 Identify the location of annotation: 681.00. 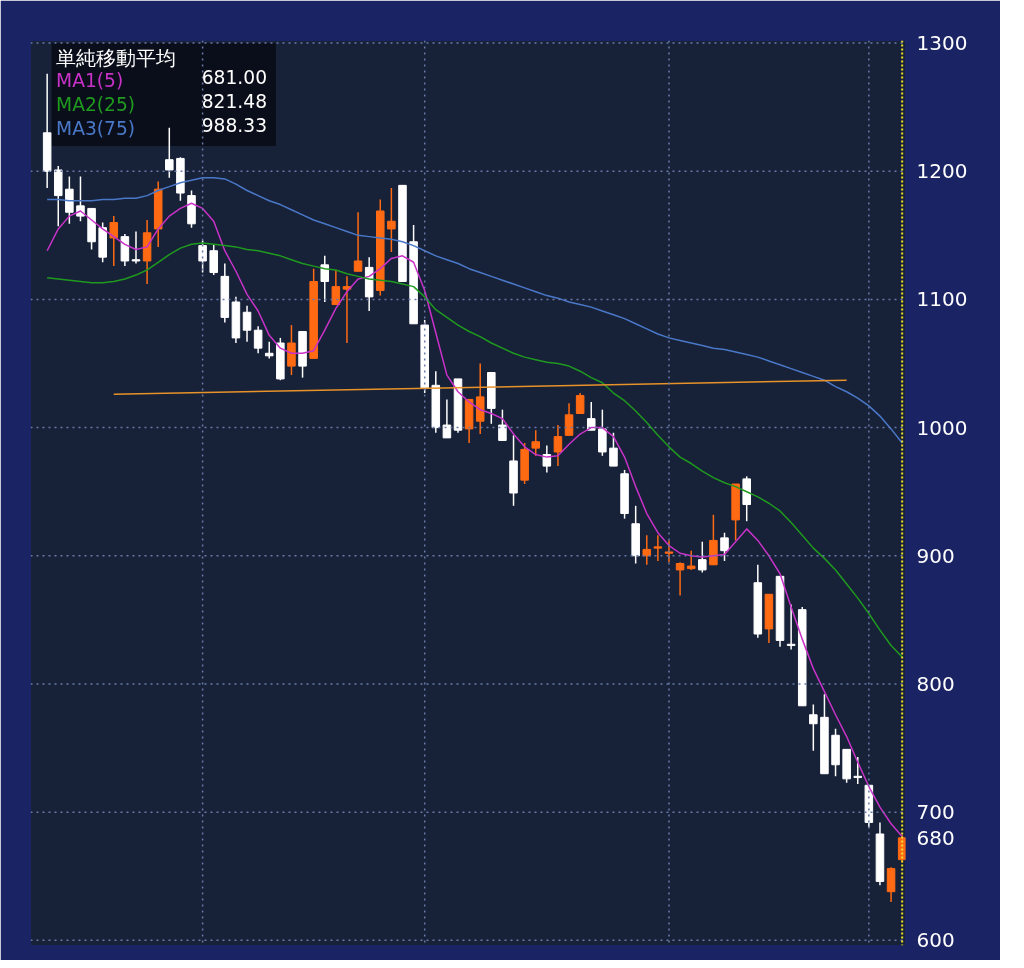
(234, 78).